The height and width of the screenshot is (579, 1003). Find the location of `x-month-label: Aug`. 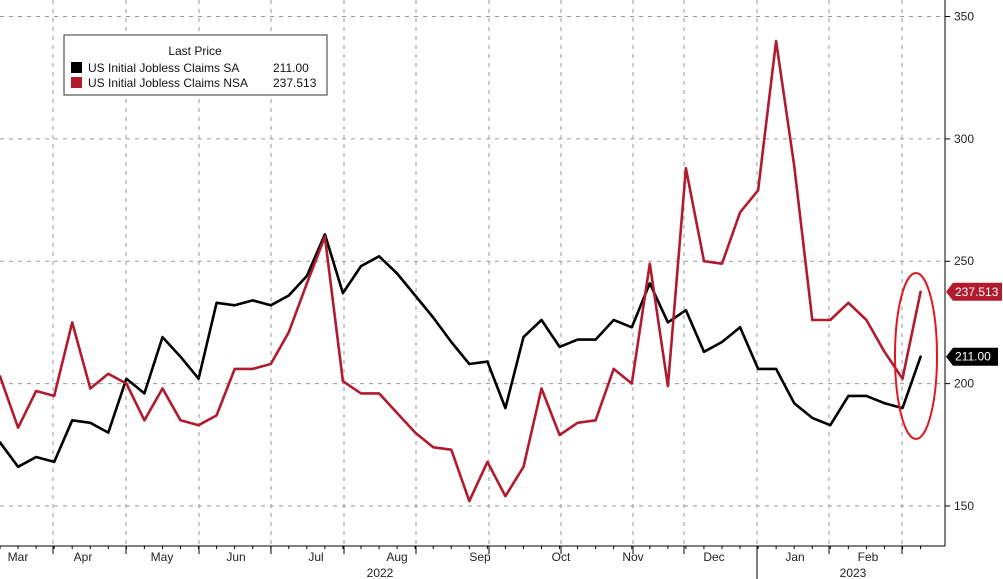

x-month-label: Aug is located at coordinates (396, 557).